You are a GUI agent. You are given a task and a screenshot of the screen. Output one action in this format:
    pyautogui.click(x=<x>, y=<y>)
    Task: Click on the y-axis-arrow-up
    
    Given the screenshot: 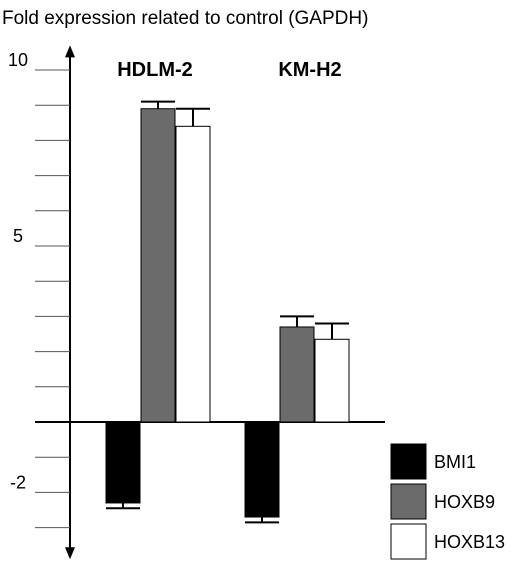 What is the action you would take?
    pyautogui.click(x=70, y=51)
    